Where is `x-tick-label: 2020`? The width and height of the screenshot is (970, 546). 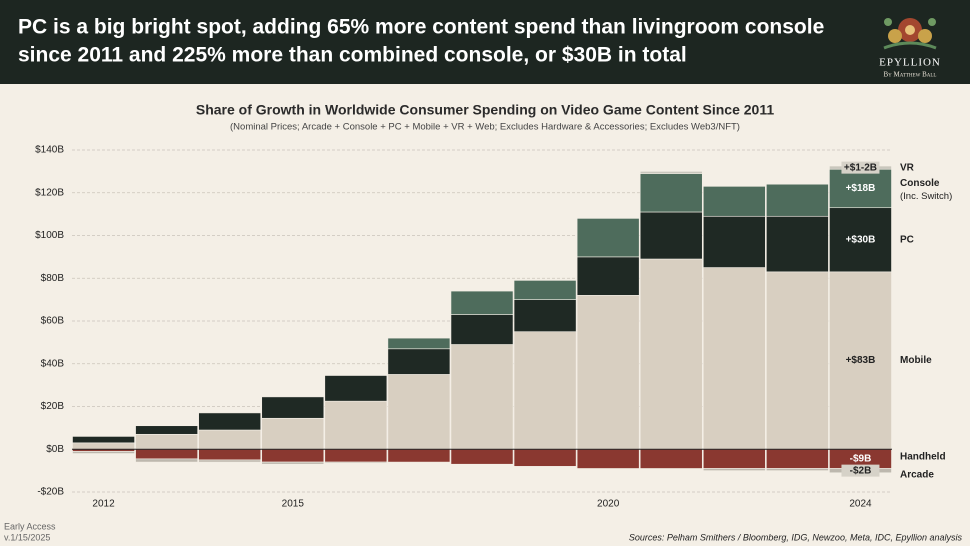
x-tick-label: 2020 is located at coordinates (608, 504).